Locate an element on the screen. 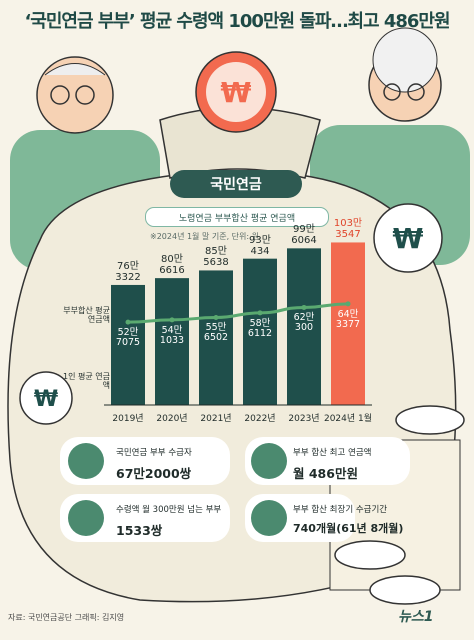  won-coin-icon-top: ₩ is located at coordinates (236, 92).